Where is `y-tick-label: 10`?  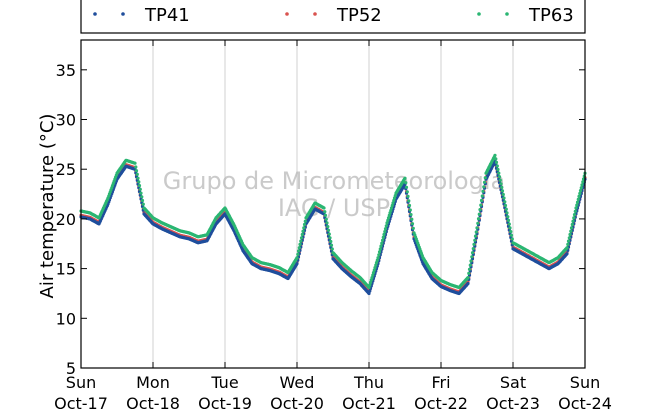
y-tick-label: 10 is located at coordinates (66, 318).